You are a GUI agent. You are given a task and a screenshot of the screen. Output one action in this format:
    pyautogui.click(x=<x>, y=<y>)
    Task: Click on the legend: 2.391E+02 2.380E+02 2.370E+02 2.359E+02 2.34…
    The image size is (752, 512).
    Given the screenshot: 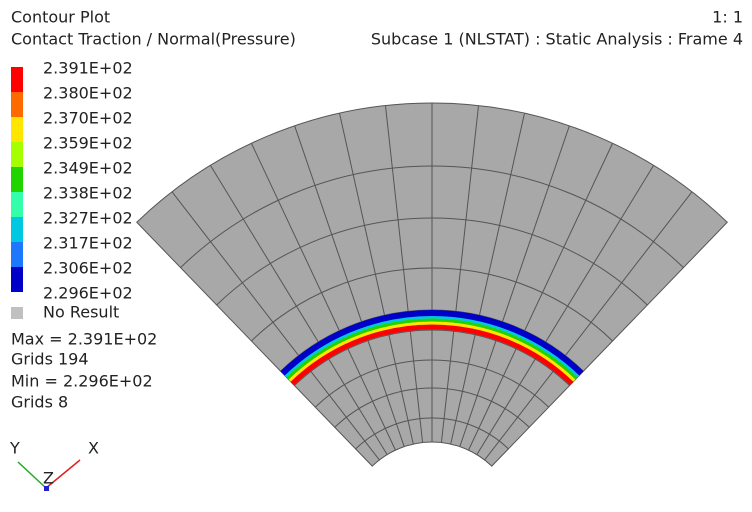 What is the action you would take?
    pyautogui.click(x=72, y=189)
    